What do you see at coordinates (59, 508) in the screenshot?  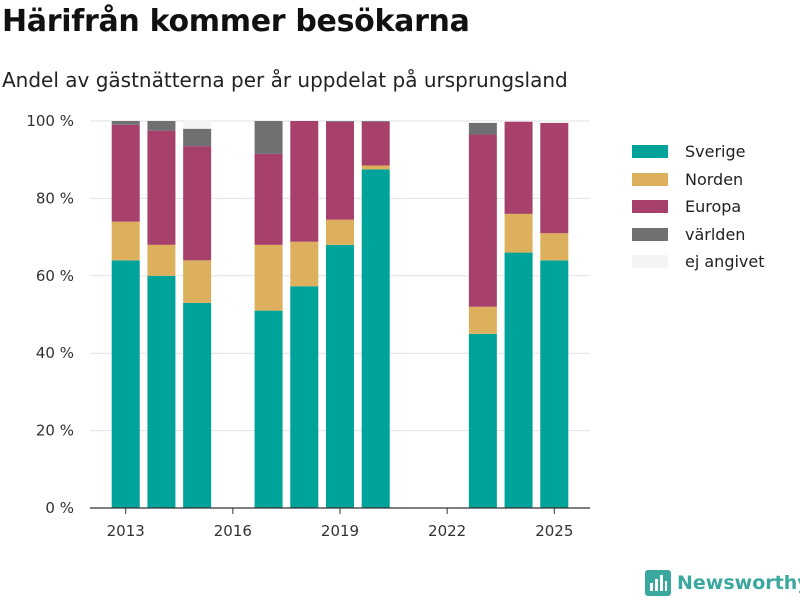 I see `y-tick-label: 0 %` at bounding box center [59, 508].